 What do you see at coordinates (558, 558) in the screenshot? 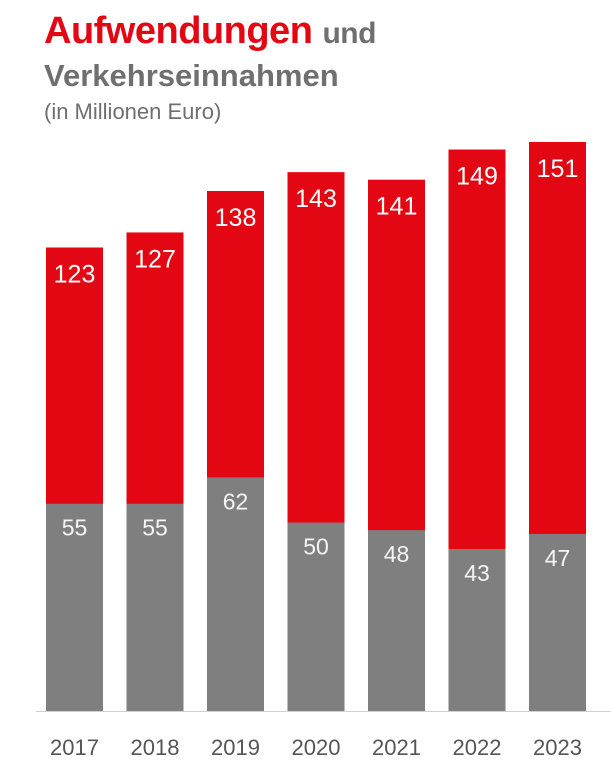
I see `data-label-revenue-2023: 47` at bounding box center [558, 558].